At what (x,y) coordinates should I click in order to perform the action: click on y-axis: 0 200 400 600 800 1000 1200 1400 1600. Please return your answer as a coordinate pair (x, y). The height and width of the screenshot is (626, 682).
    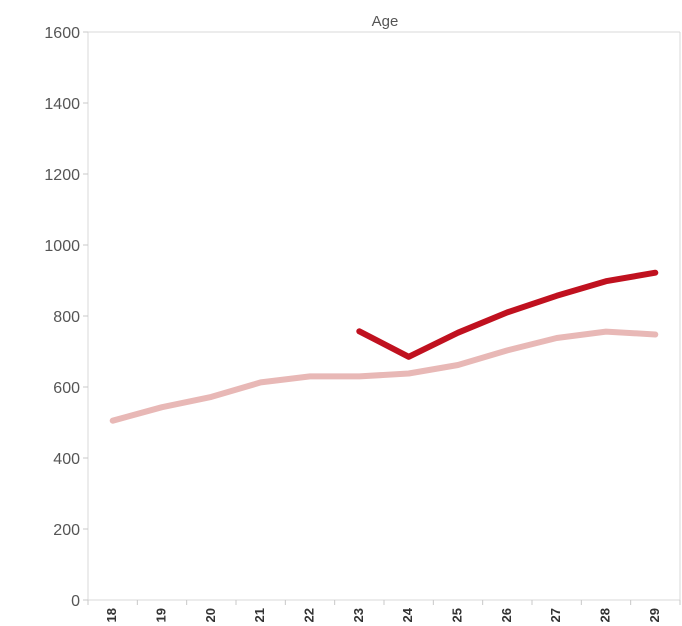
    Looking at the image, I should click on (66, 317).